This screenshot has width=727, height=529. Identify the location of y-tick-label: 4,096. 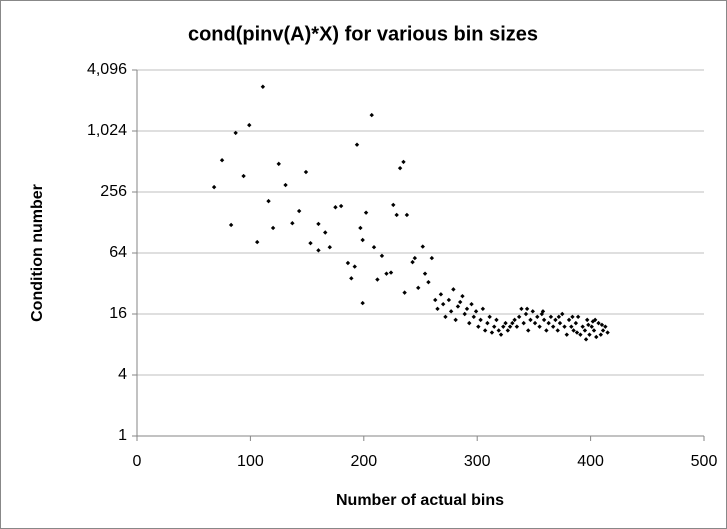
(107, 69).